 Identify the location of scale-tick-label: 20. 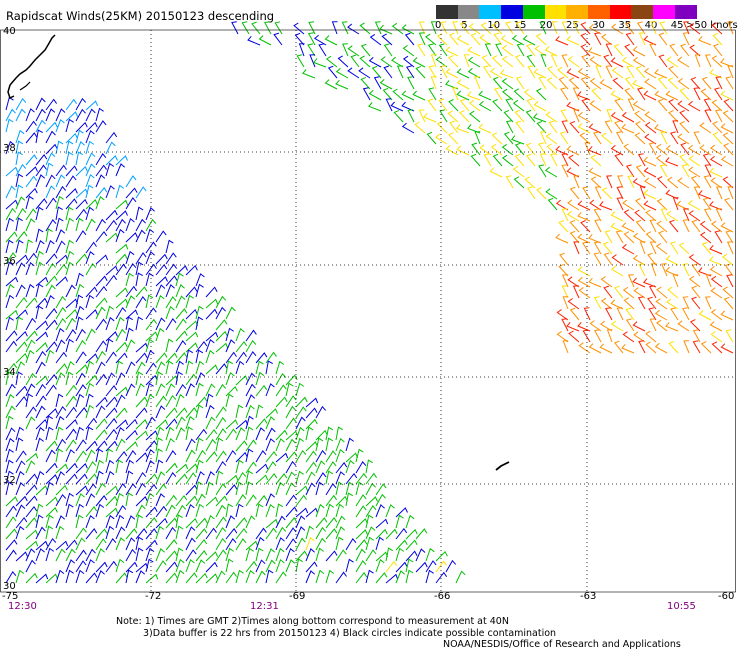
(546, 25).